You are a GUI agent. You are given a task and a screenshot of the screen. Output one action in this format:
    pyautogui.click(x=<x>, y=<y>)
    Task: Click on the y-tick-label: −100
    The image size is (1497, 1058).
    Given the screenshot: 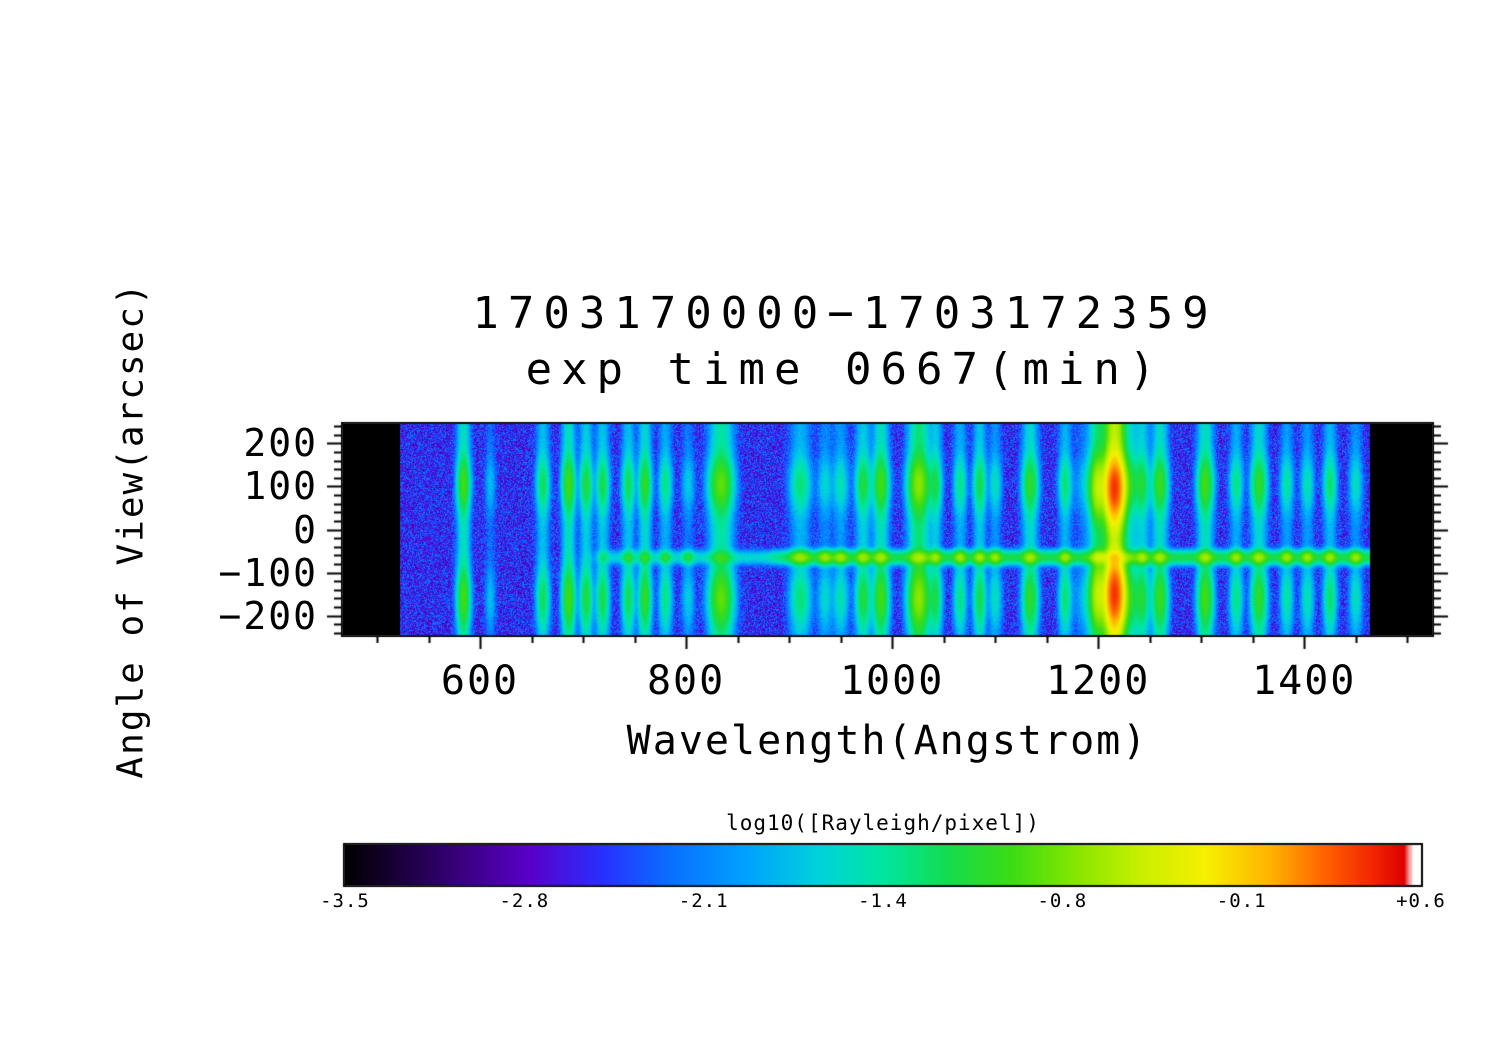 What is the action you would take?
    pyautogui.click(x=268, y=572)
    